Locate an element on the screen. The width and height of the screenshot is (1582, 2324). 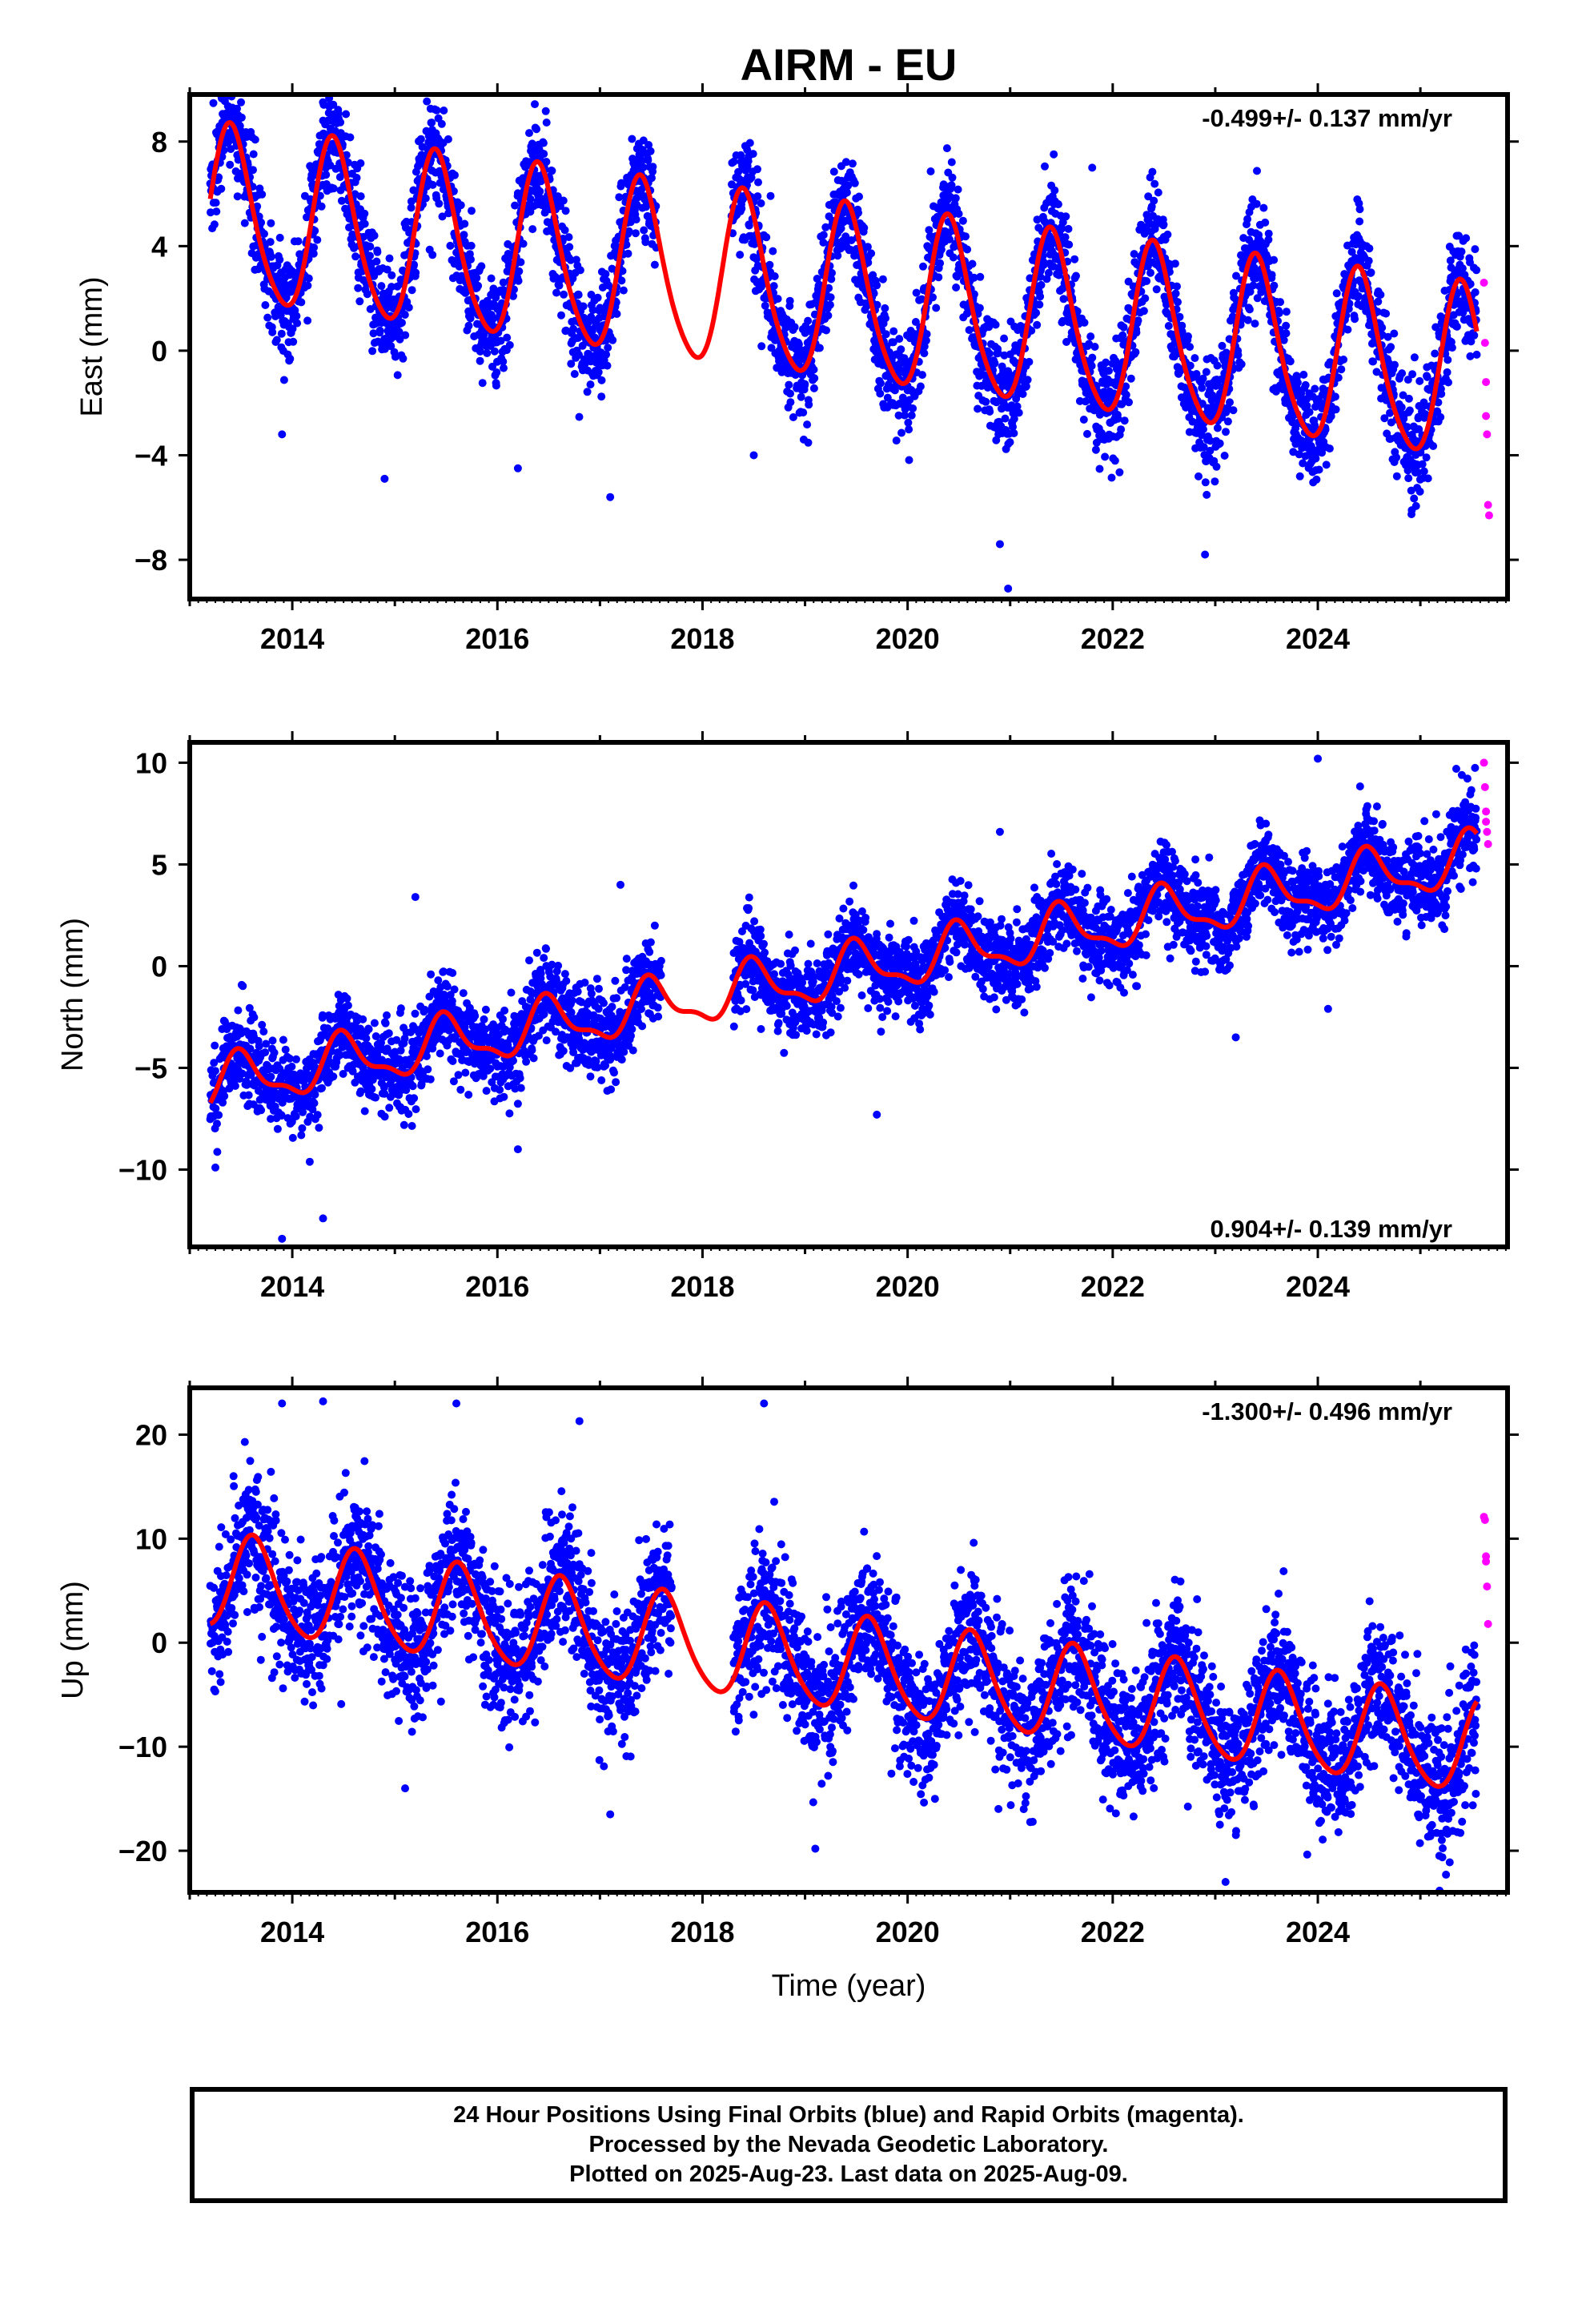
east-point-1999 is located at coordinates (847, 192).